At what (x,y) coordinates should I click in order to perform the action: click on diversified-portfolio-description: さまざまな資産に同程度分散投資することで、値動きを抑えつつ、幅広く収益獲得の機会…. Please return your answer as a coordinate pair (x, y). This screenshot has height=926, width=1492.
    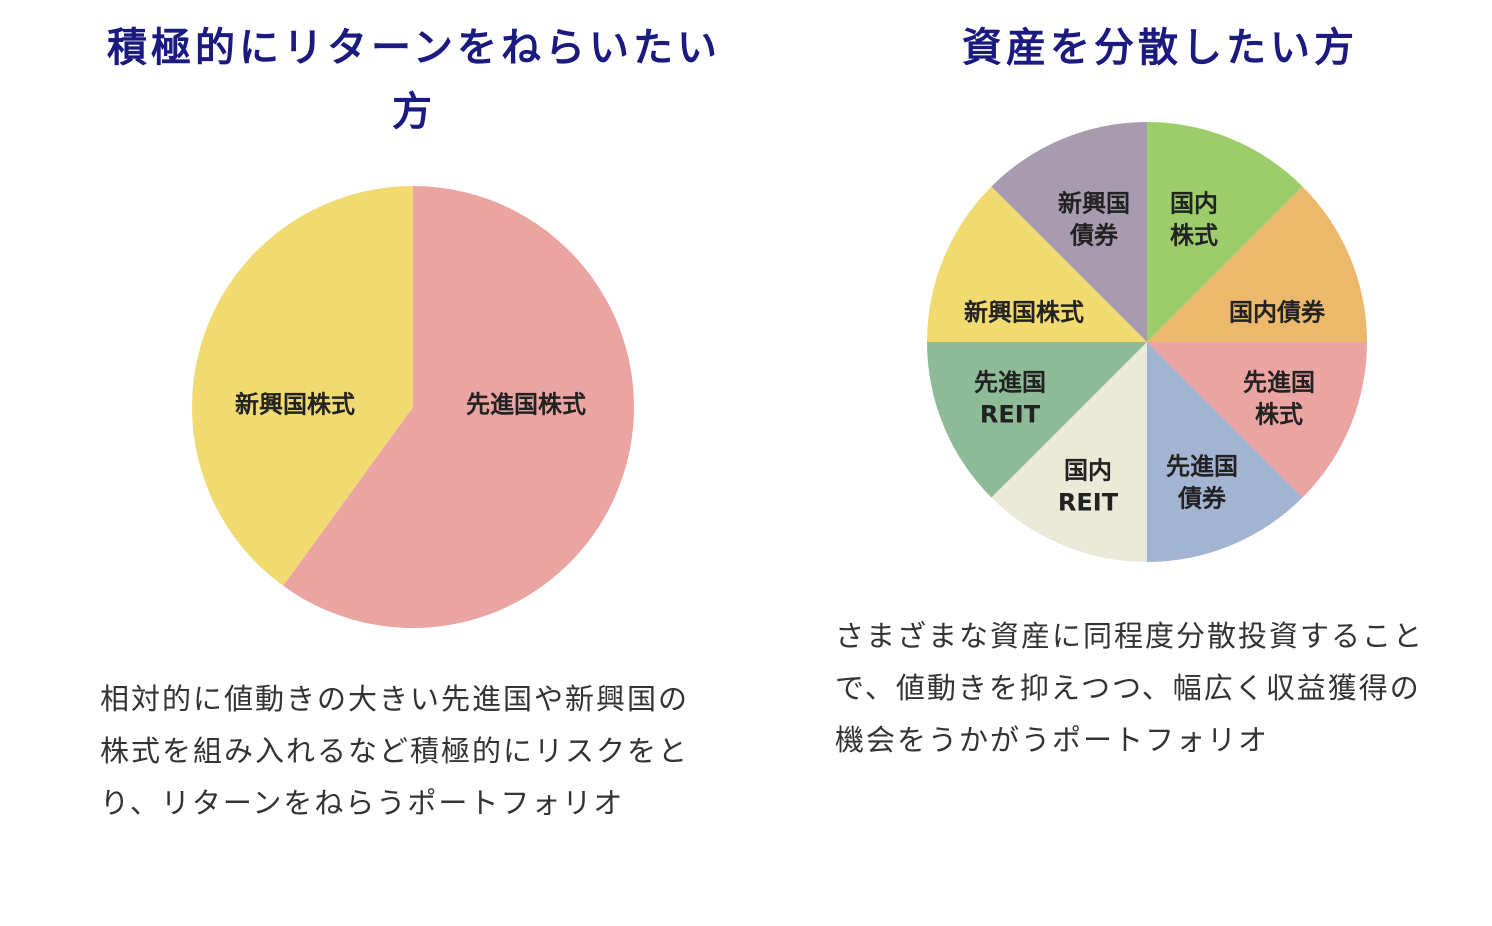
    Looking at the image, I should click on (1130, 688).